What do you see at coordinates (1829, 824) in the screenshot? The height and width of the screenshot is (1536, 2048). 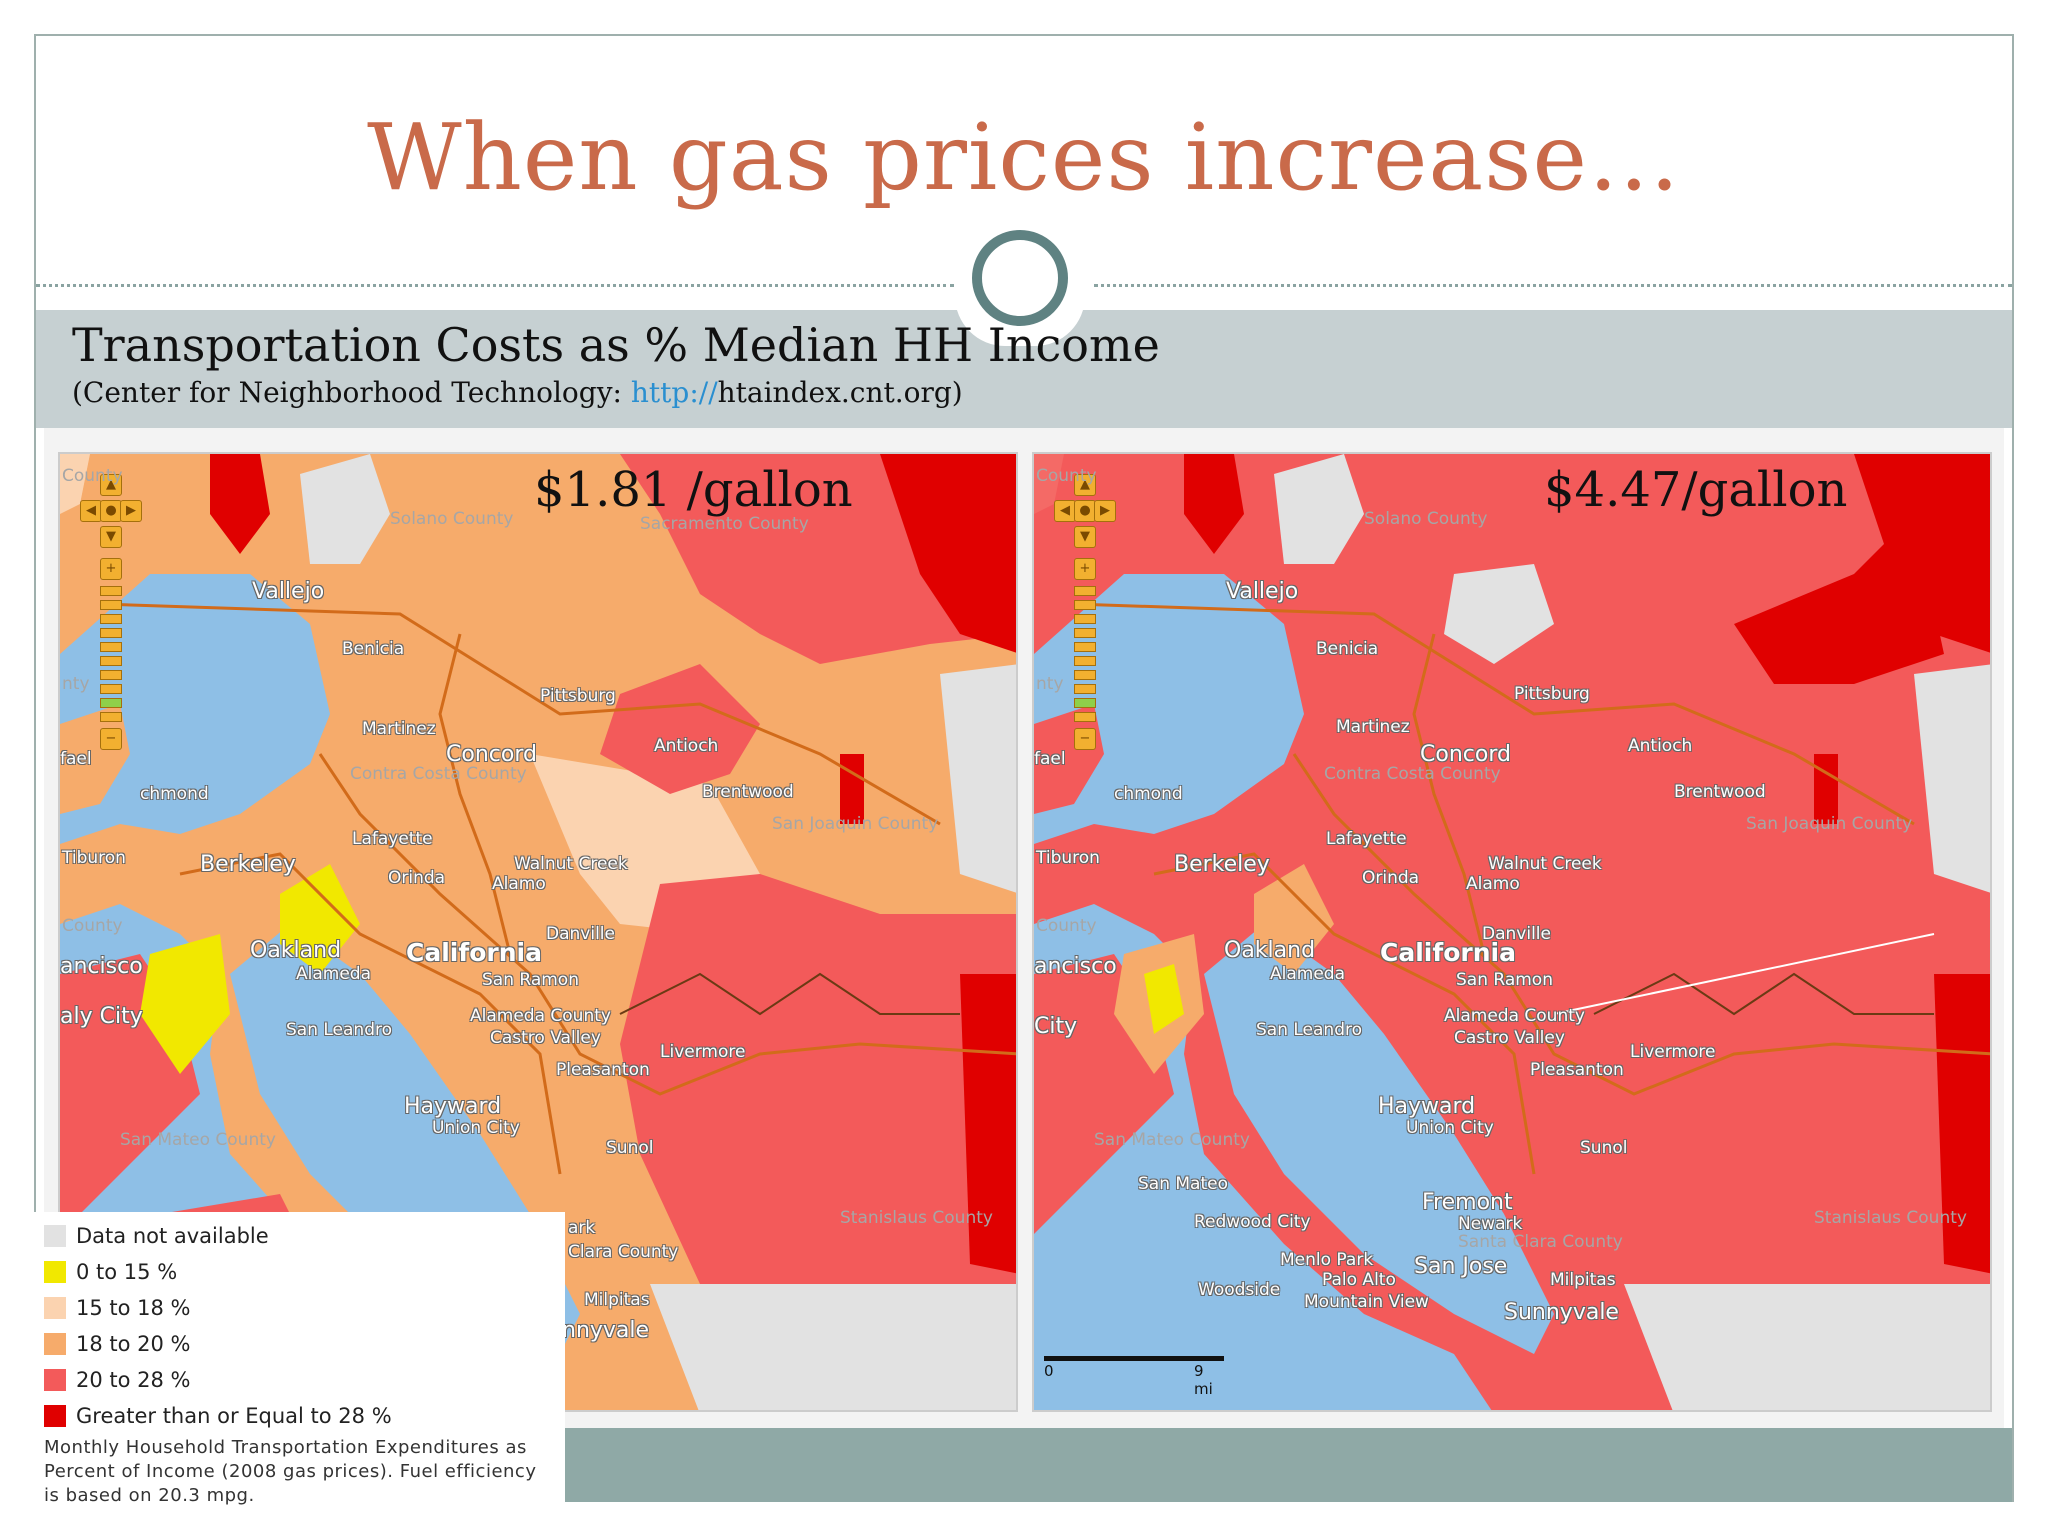 I see `place-label: San Joaquin County` at bounding box center [1829, 824].